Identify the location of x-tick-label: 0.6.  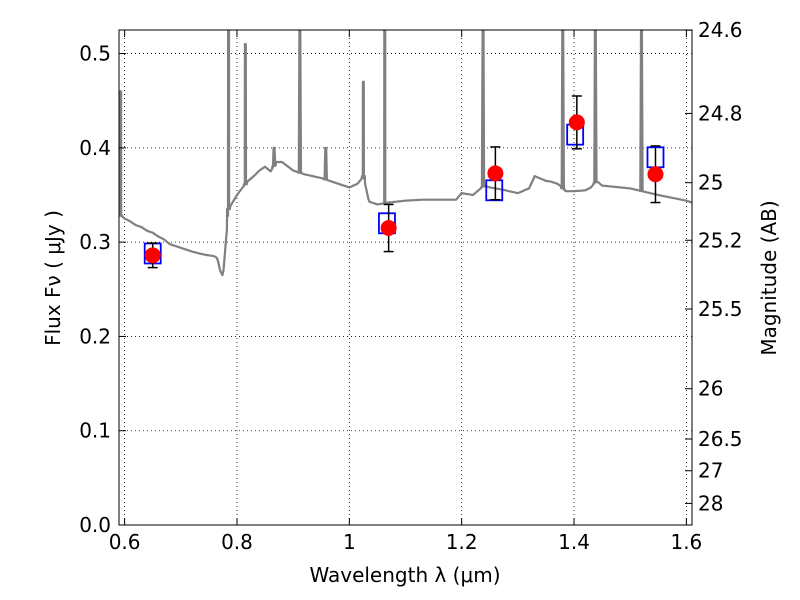
(125, 542).